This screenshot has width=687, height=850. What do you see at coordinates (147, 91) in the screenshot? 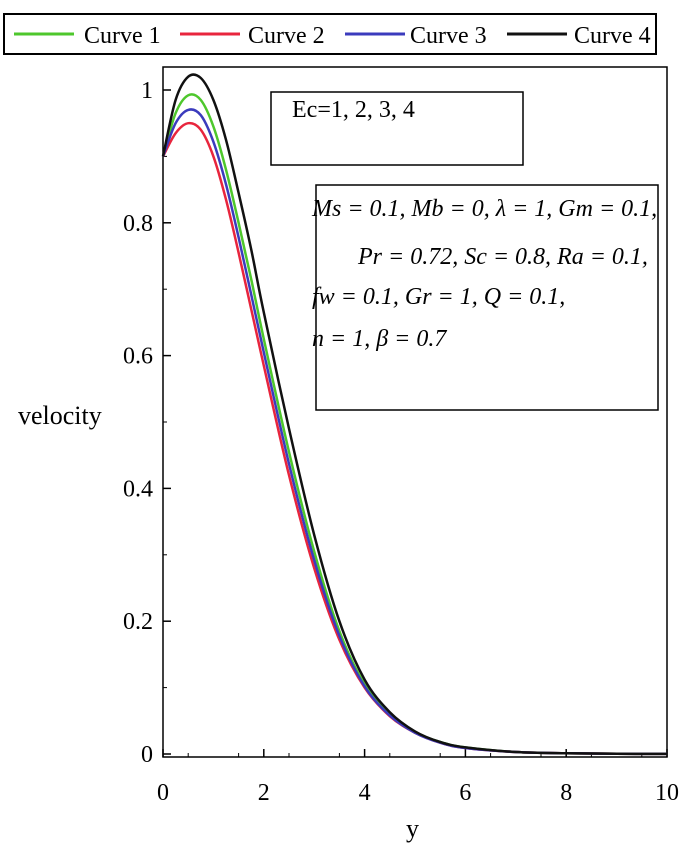
I see `y-tick-label: 1` at bounding box center [147, 91].